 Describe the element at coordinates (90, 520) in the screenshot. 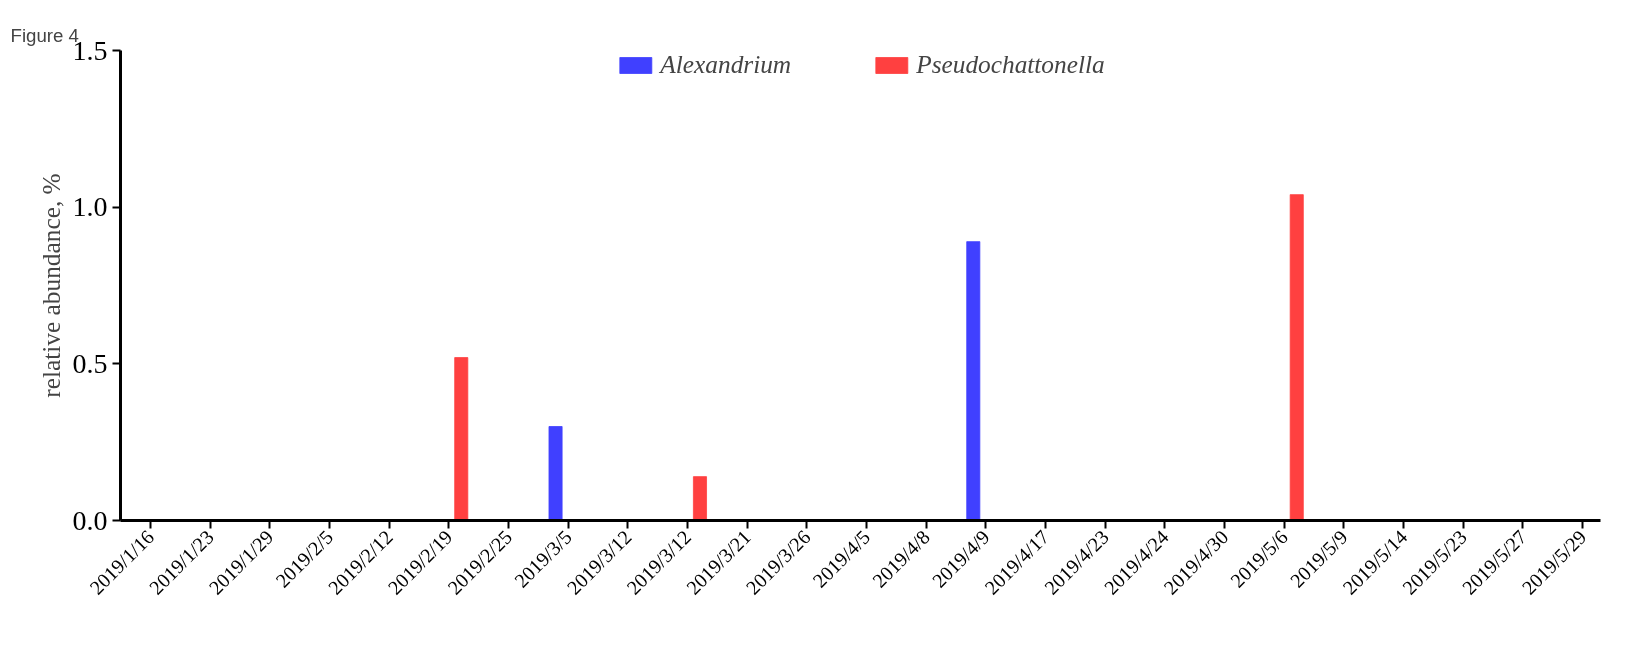

I see `y-tick-label: 0.0` at that location.